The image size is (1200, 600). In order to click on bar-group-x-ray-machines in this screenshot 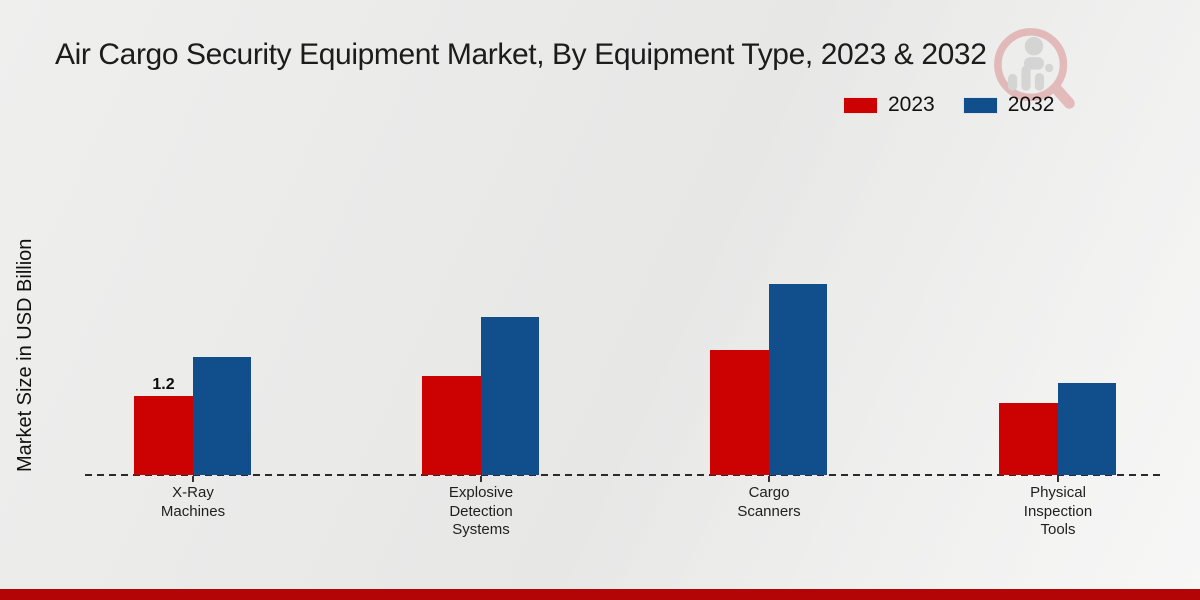, I will do `click(192, 416)`.